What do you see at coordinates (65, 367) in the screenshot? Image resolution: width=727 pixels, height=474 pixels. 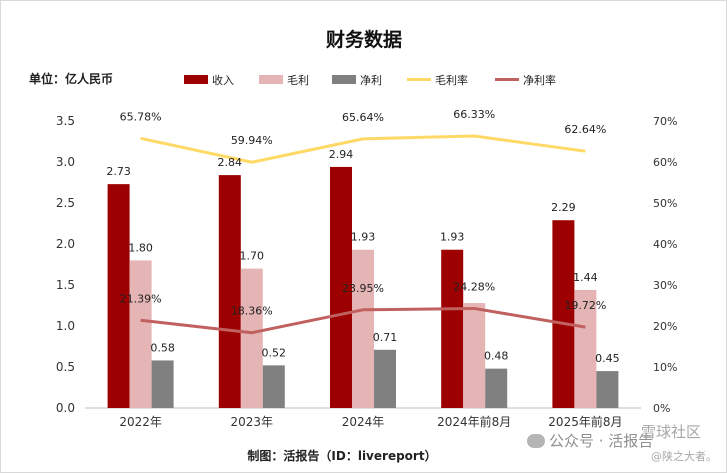 I see `y-left-tick-label: 0.5` at bounding box center [65, 367].